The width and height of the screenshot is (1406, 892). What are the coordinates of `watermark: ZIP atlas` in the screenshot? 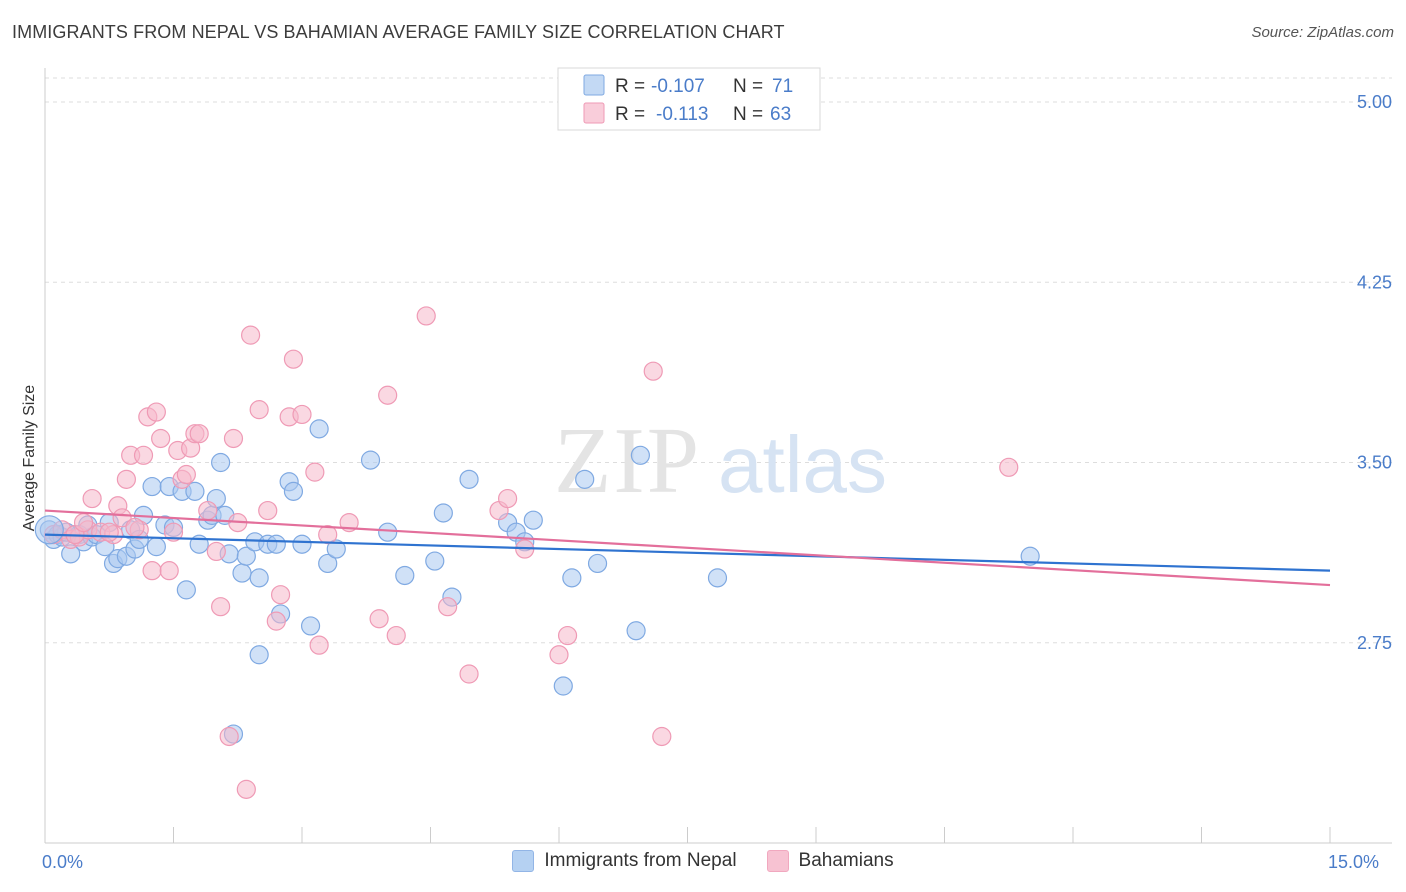 It's located at (720, 461).